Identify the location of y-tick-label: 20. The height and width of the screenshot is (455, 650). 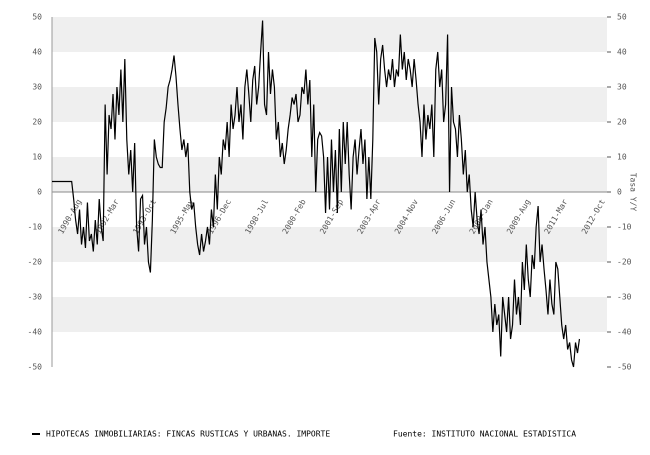
(37, 122).